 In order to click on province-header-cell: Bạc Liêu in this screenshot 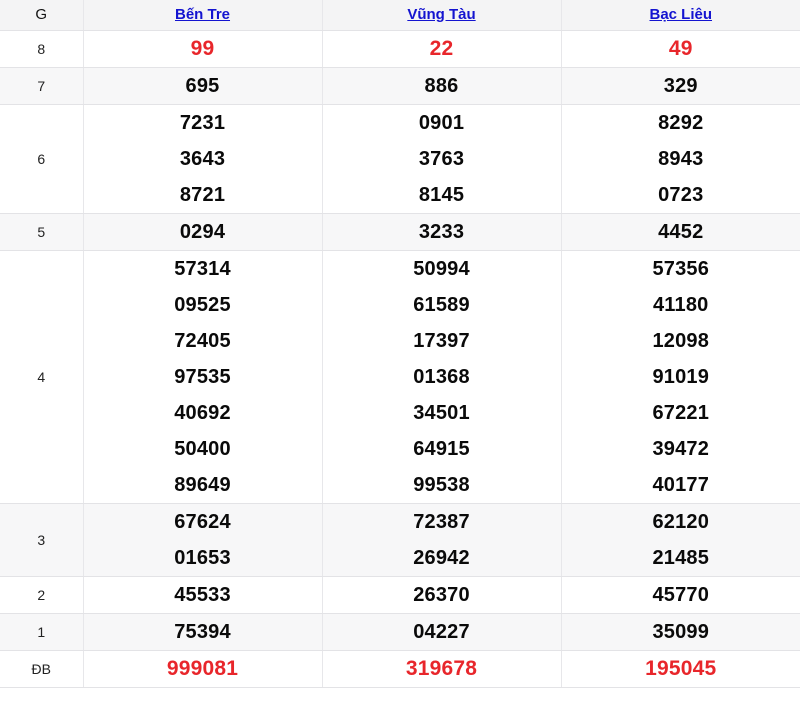, I will do `click(680, 15)`.